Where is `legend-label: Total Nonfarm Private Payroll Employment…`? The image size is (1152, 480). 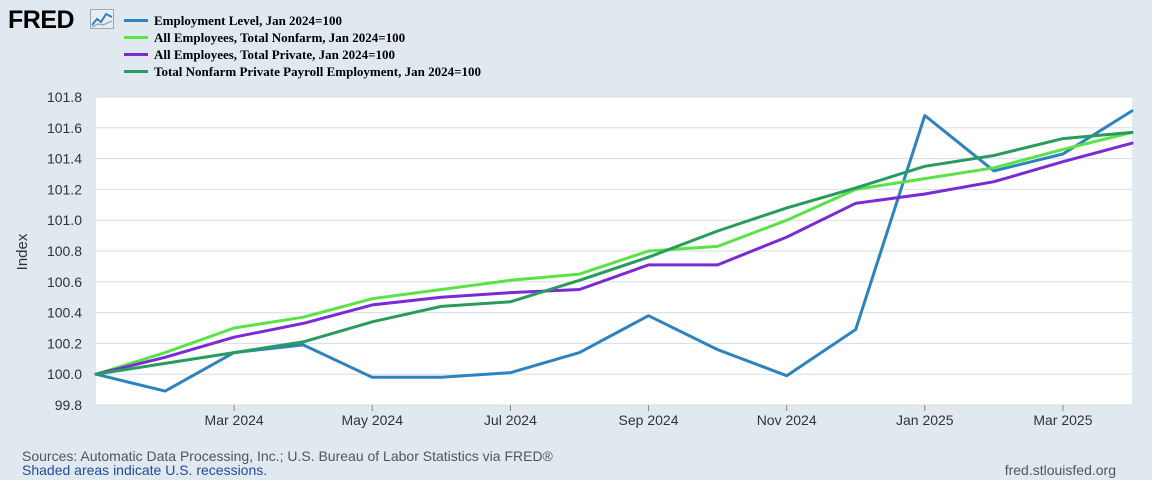
legend-label: Total Nonfarm Private Payroll Employment… is located at coordinates (317, 71).